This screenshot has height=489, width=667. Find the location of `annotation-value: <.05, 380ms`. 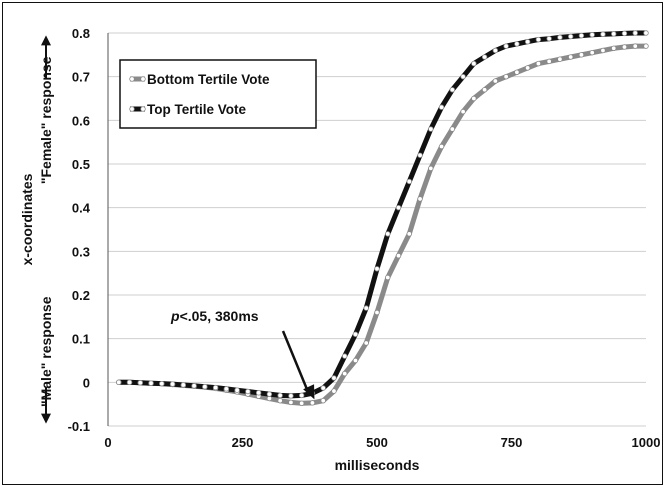

annotation-value: <.05, 380ms is located at coordinates (219, 316).